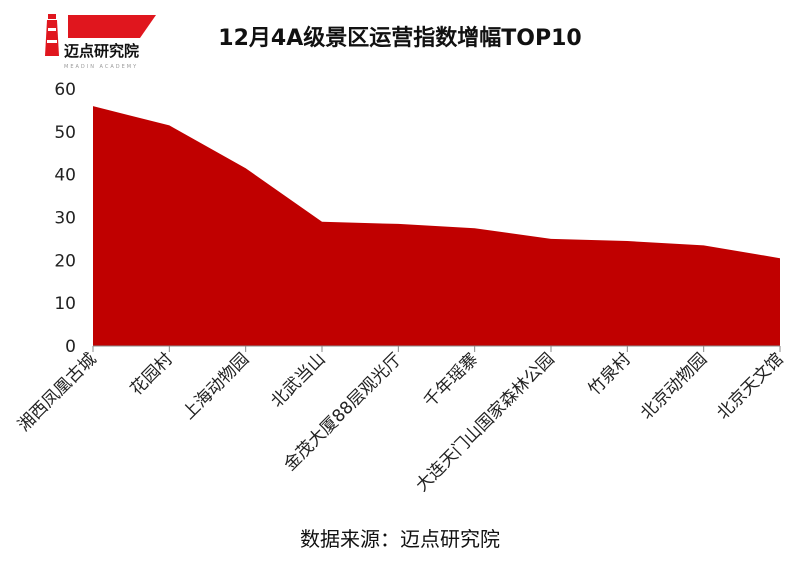 The image size is (800, 561). I want to click on y-tick-label: 30, so click(65, 219).